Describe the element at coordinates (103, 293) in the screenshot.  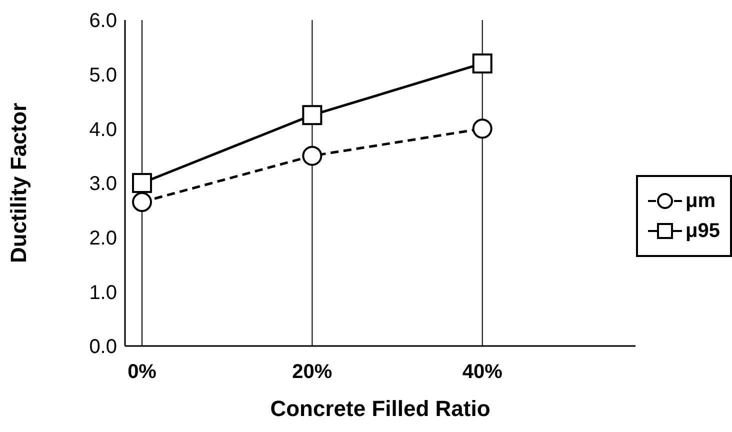
I see `y-tick-label: 1.0` at that location.